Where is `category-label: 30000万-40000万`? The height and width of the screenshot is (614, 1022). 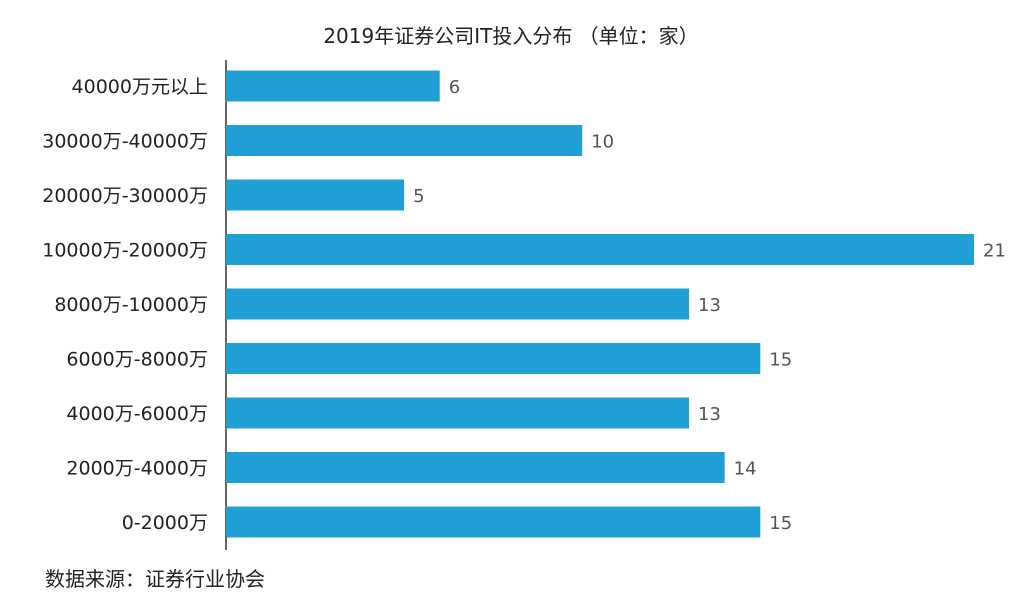 category-label: 30000万-40000万 is located at coordinates (125, 142).